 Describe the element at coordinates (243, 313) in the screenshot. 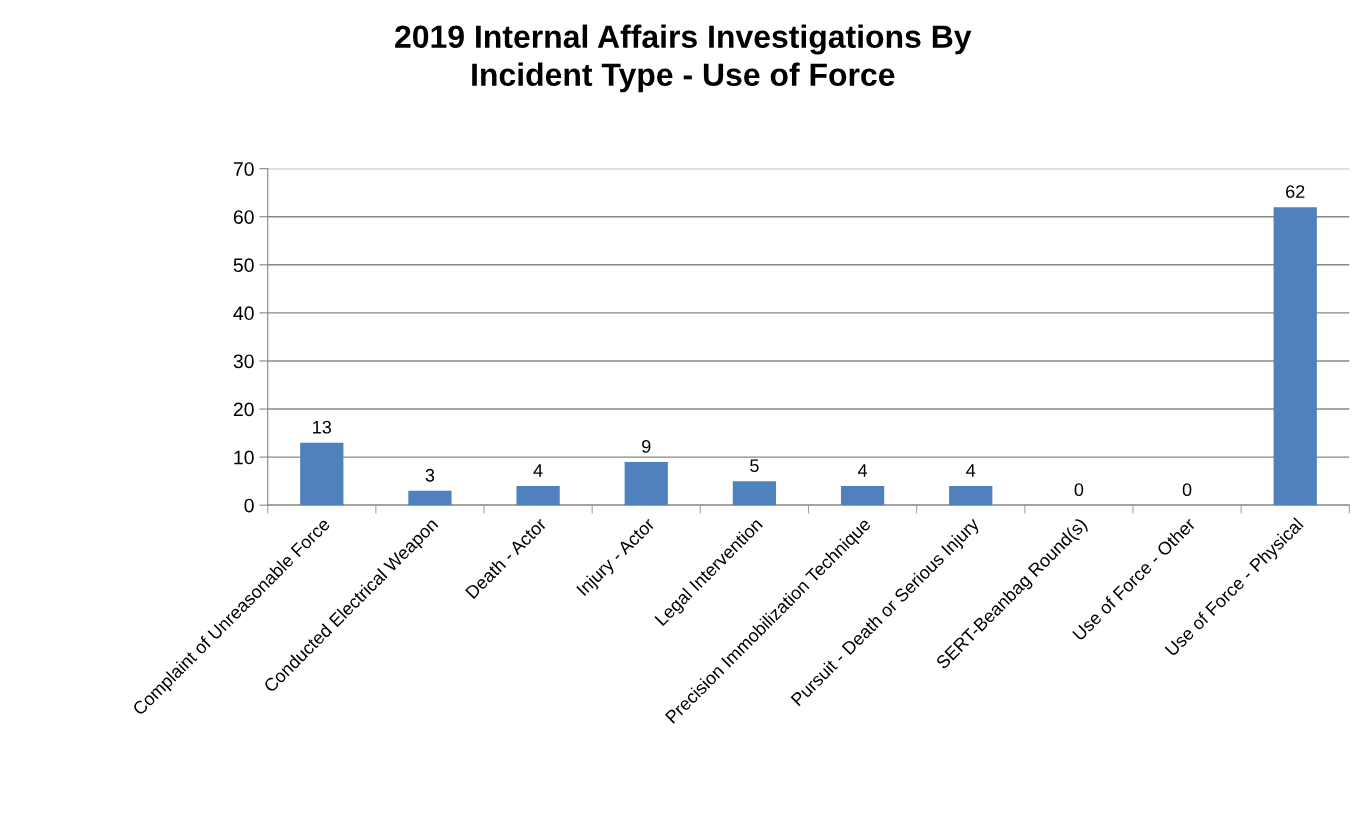

I see `y-tick-label: 40` at that location.